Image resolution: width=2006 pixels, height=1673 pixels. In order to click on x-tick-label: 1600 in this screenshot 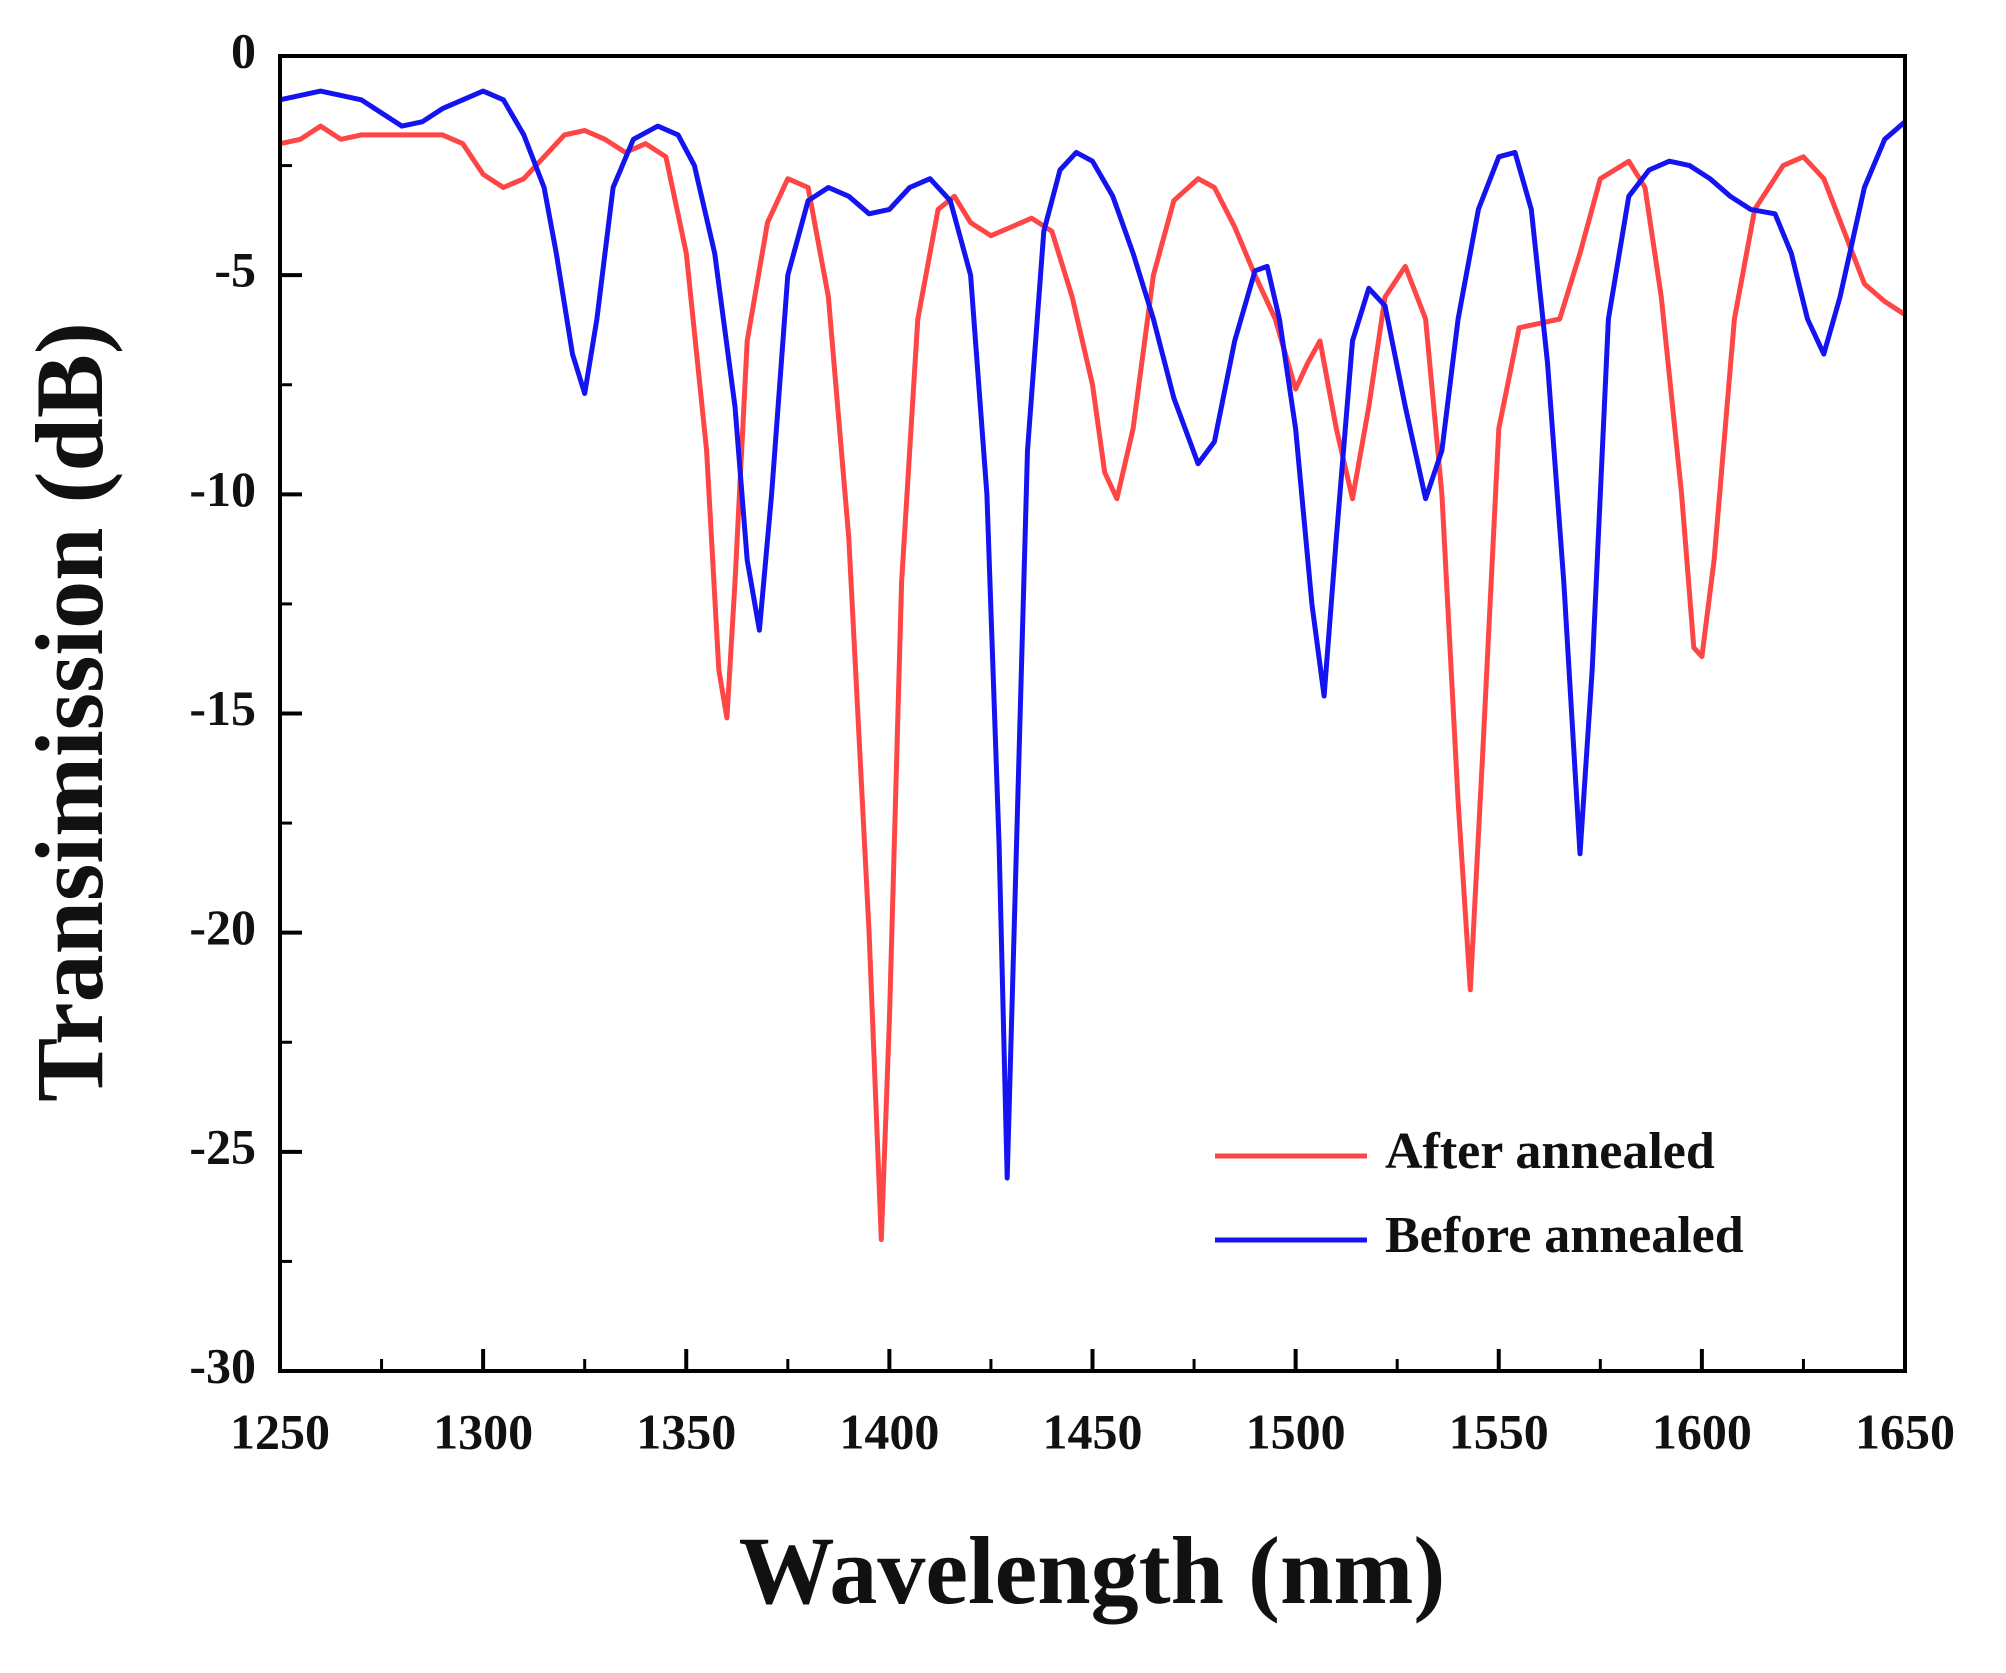, I will do `click(1702, 1431)`.